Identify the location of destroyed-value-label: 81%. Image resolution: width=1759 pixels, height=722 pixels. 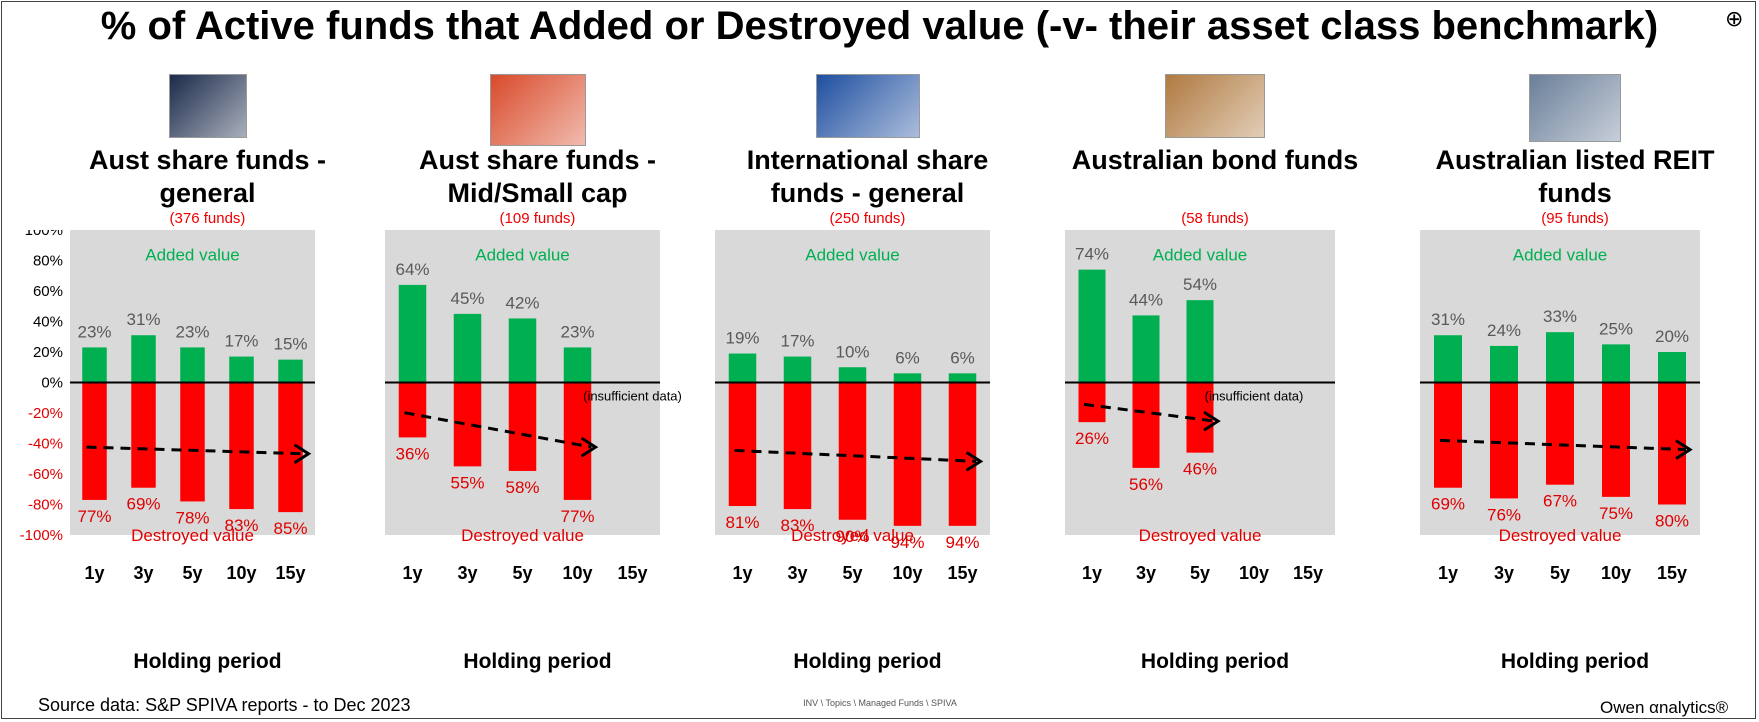
(742, 522).